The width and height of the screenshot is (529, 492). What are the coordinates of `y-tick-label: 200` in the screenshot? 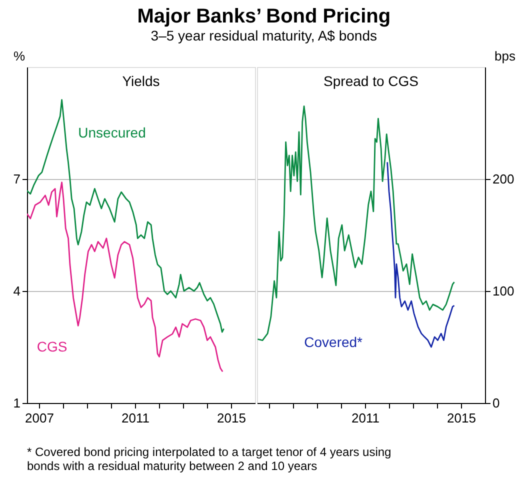 It's located at (503, 179).